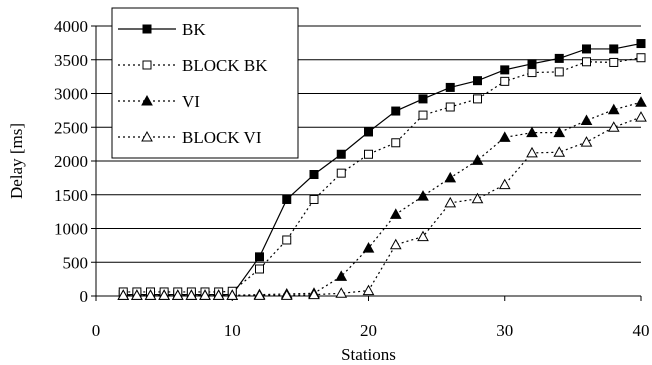  Describe the element at coordinates (71, 127) in the screenshot. I see `y-tick-label: 2500` at that location.